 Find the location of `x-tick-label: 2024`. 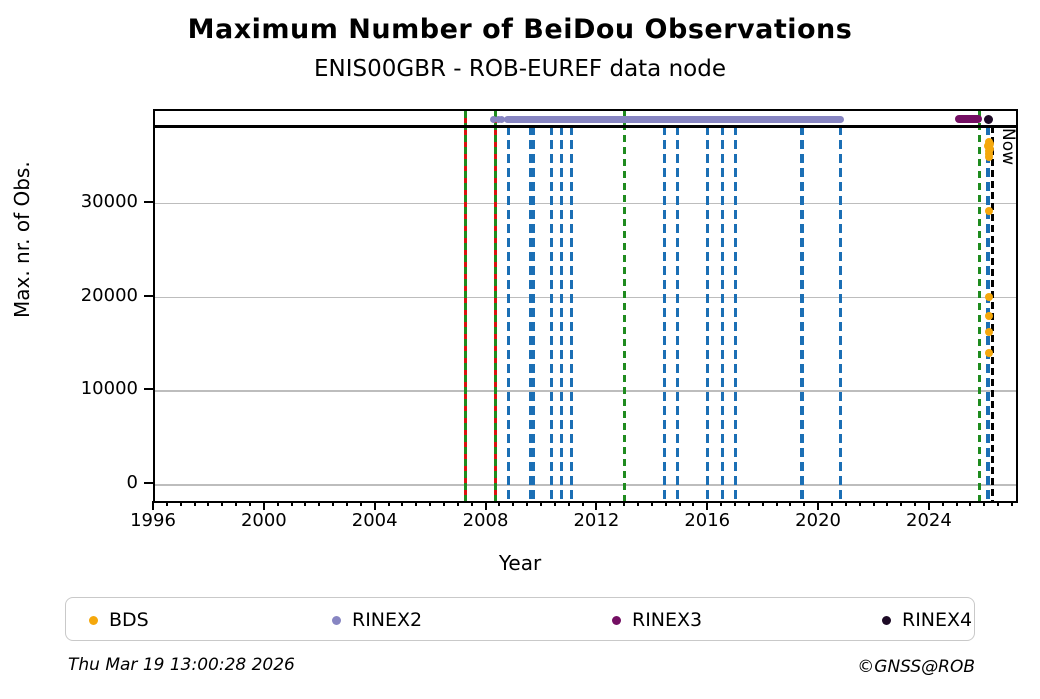

x-tick-label: 2024 is located at coordinates (929, 520).